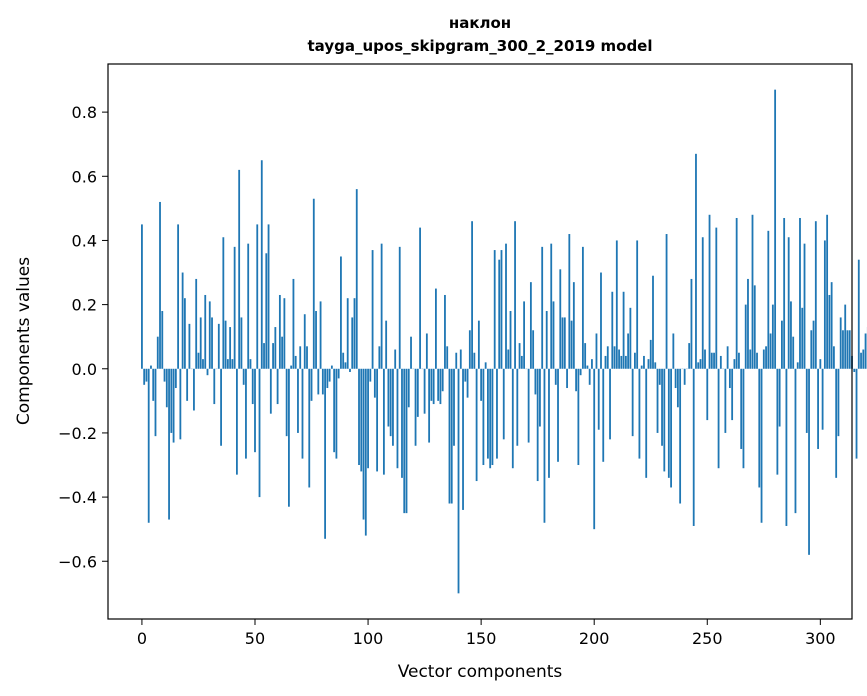 The height and width of the screenshot is (696, 867). Describe the element at coordinates (255, 638) in the screenshot. I see `x-tick-label: 50` at that location.